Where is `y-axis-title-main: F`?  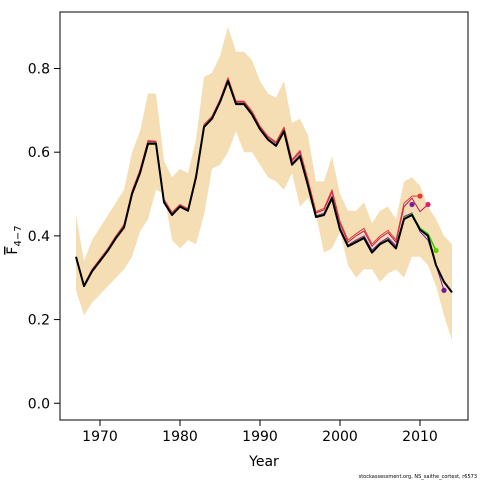 y-axis-title-main: F is located at coordinates (13, 251).